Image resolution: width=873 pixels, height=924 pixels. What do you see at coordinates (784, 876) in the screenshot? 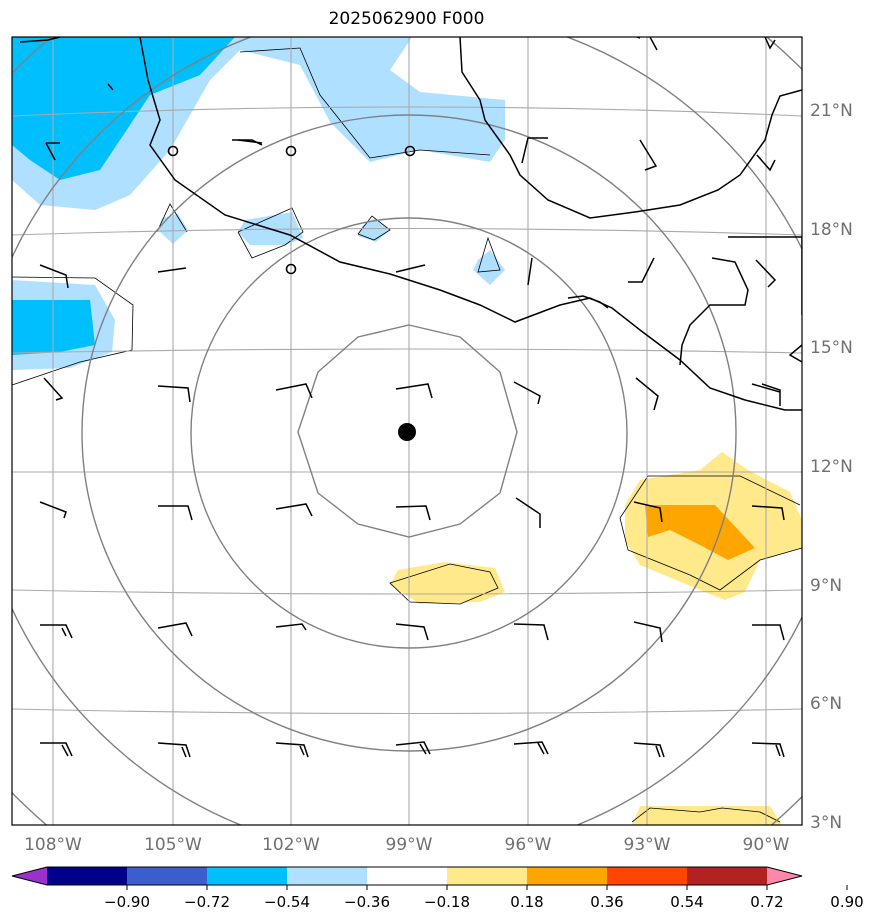
I see `colorbar-extend-max` at bounding box center [784, 876].